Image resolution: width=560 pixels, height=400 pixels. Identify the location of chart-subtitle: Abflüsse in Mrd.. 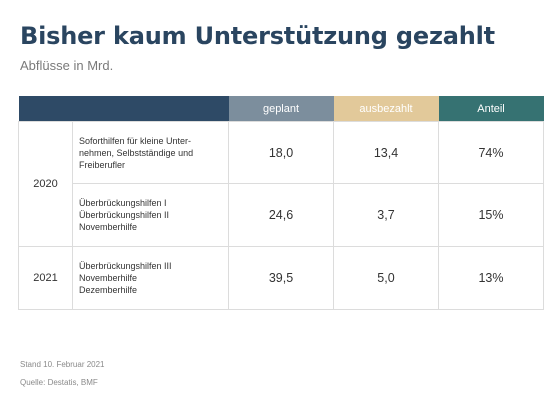
(67, 65).